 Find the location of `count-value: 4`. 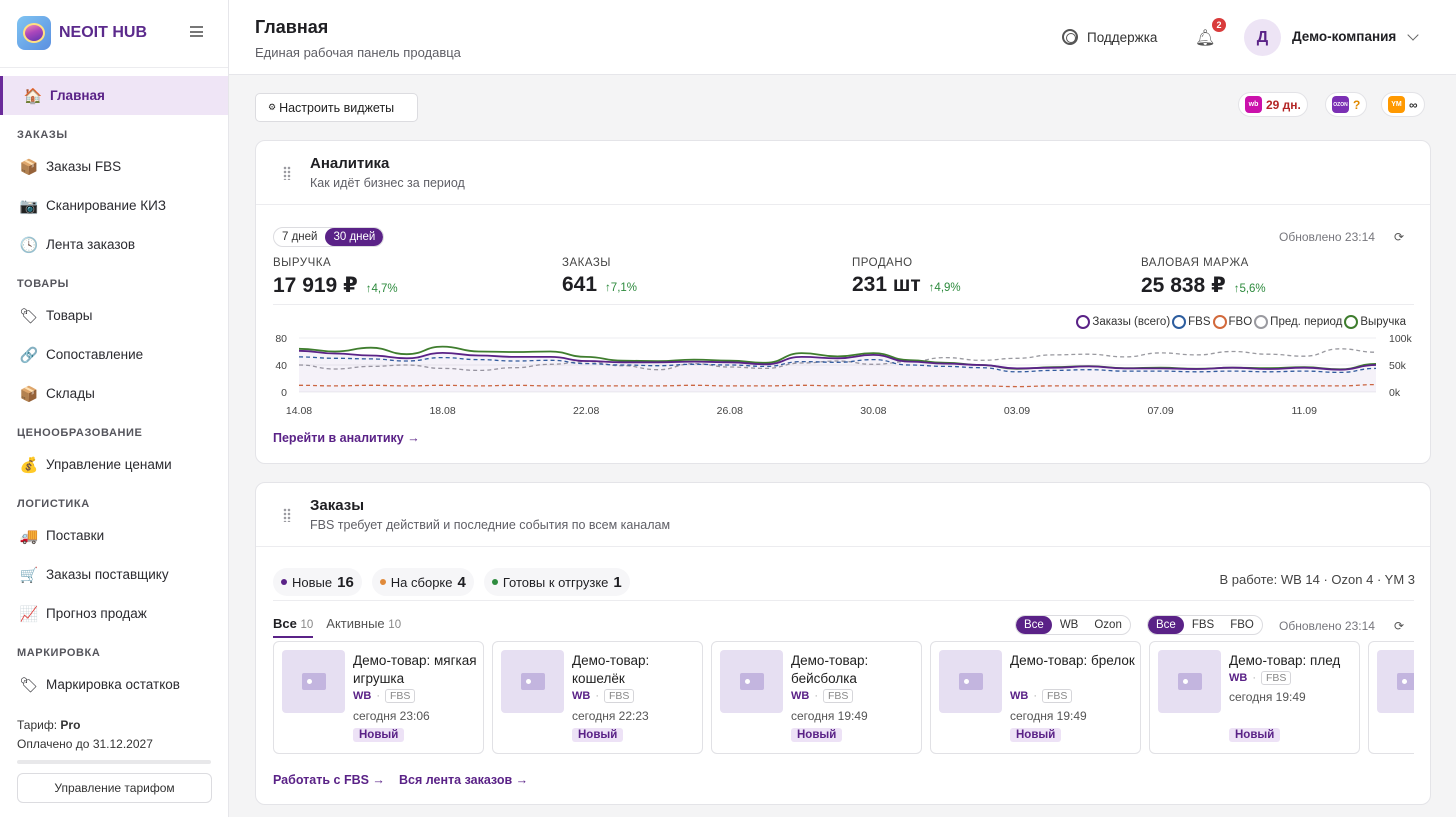

count-value: 4 is located at coordinates (461, 582).